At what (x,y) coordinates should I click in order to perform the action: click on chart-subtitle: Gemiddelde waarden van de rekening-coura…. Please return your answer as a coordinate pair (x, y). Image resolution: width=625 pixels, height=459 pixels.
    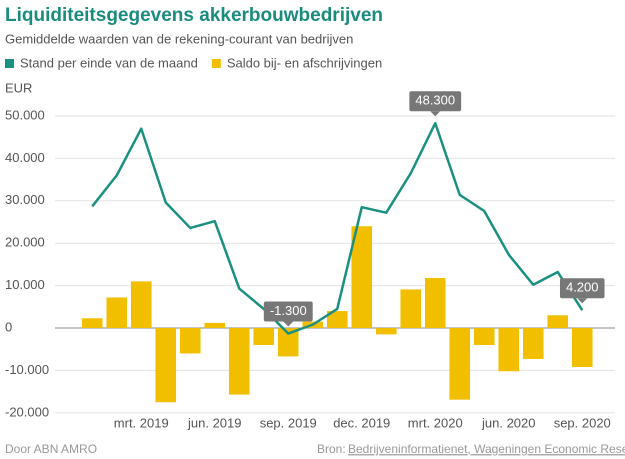
    Looking at the image, I should click on (179, 38).